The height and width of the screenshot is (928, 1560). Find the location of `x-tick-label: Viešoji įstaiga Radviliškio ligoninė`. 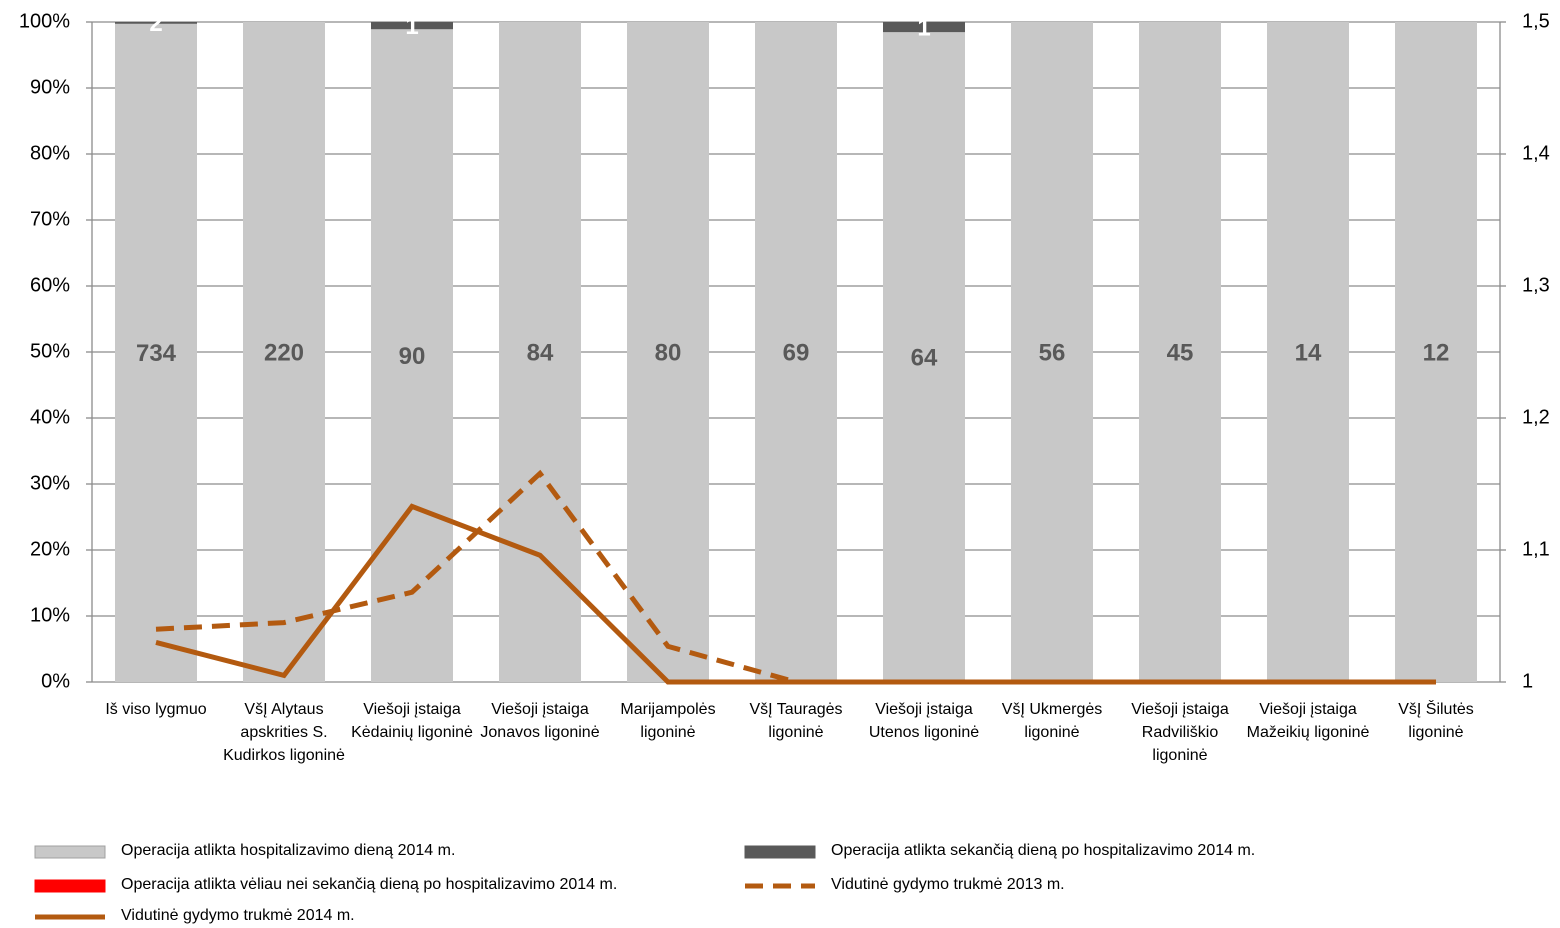

x-tick-label: Viešoji įstaiga Radviliškio ligoninė is located at coordinates (1180, 732).